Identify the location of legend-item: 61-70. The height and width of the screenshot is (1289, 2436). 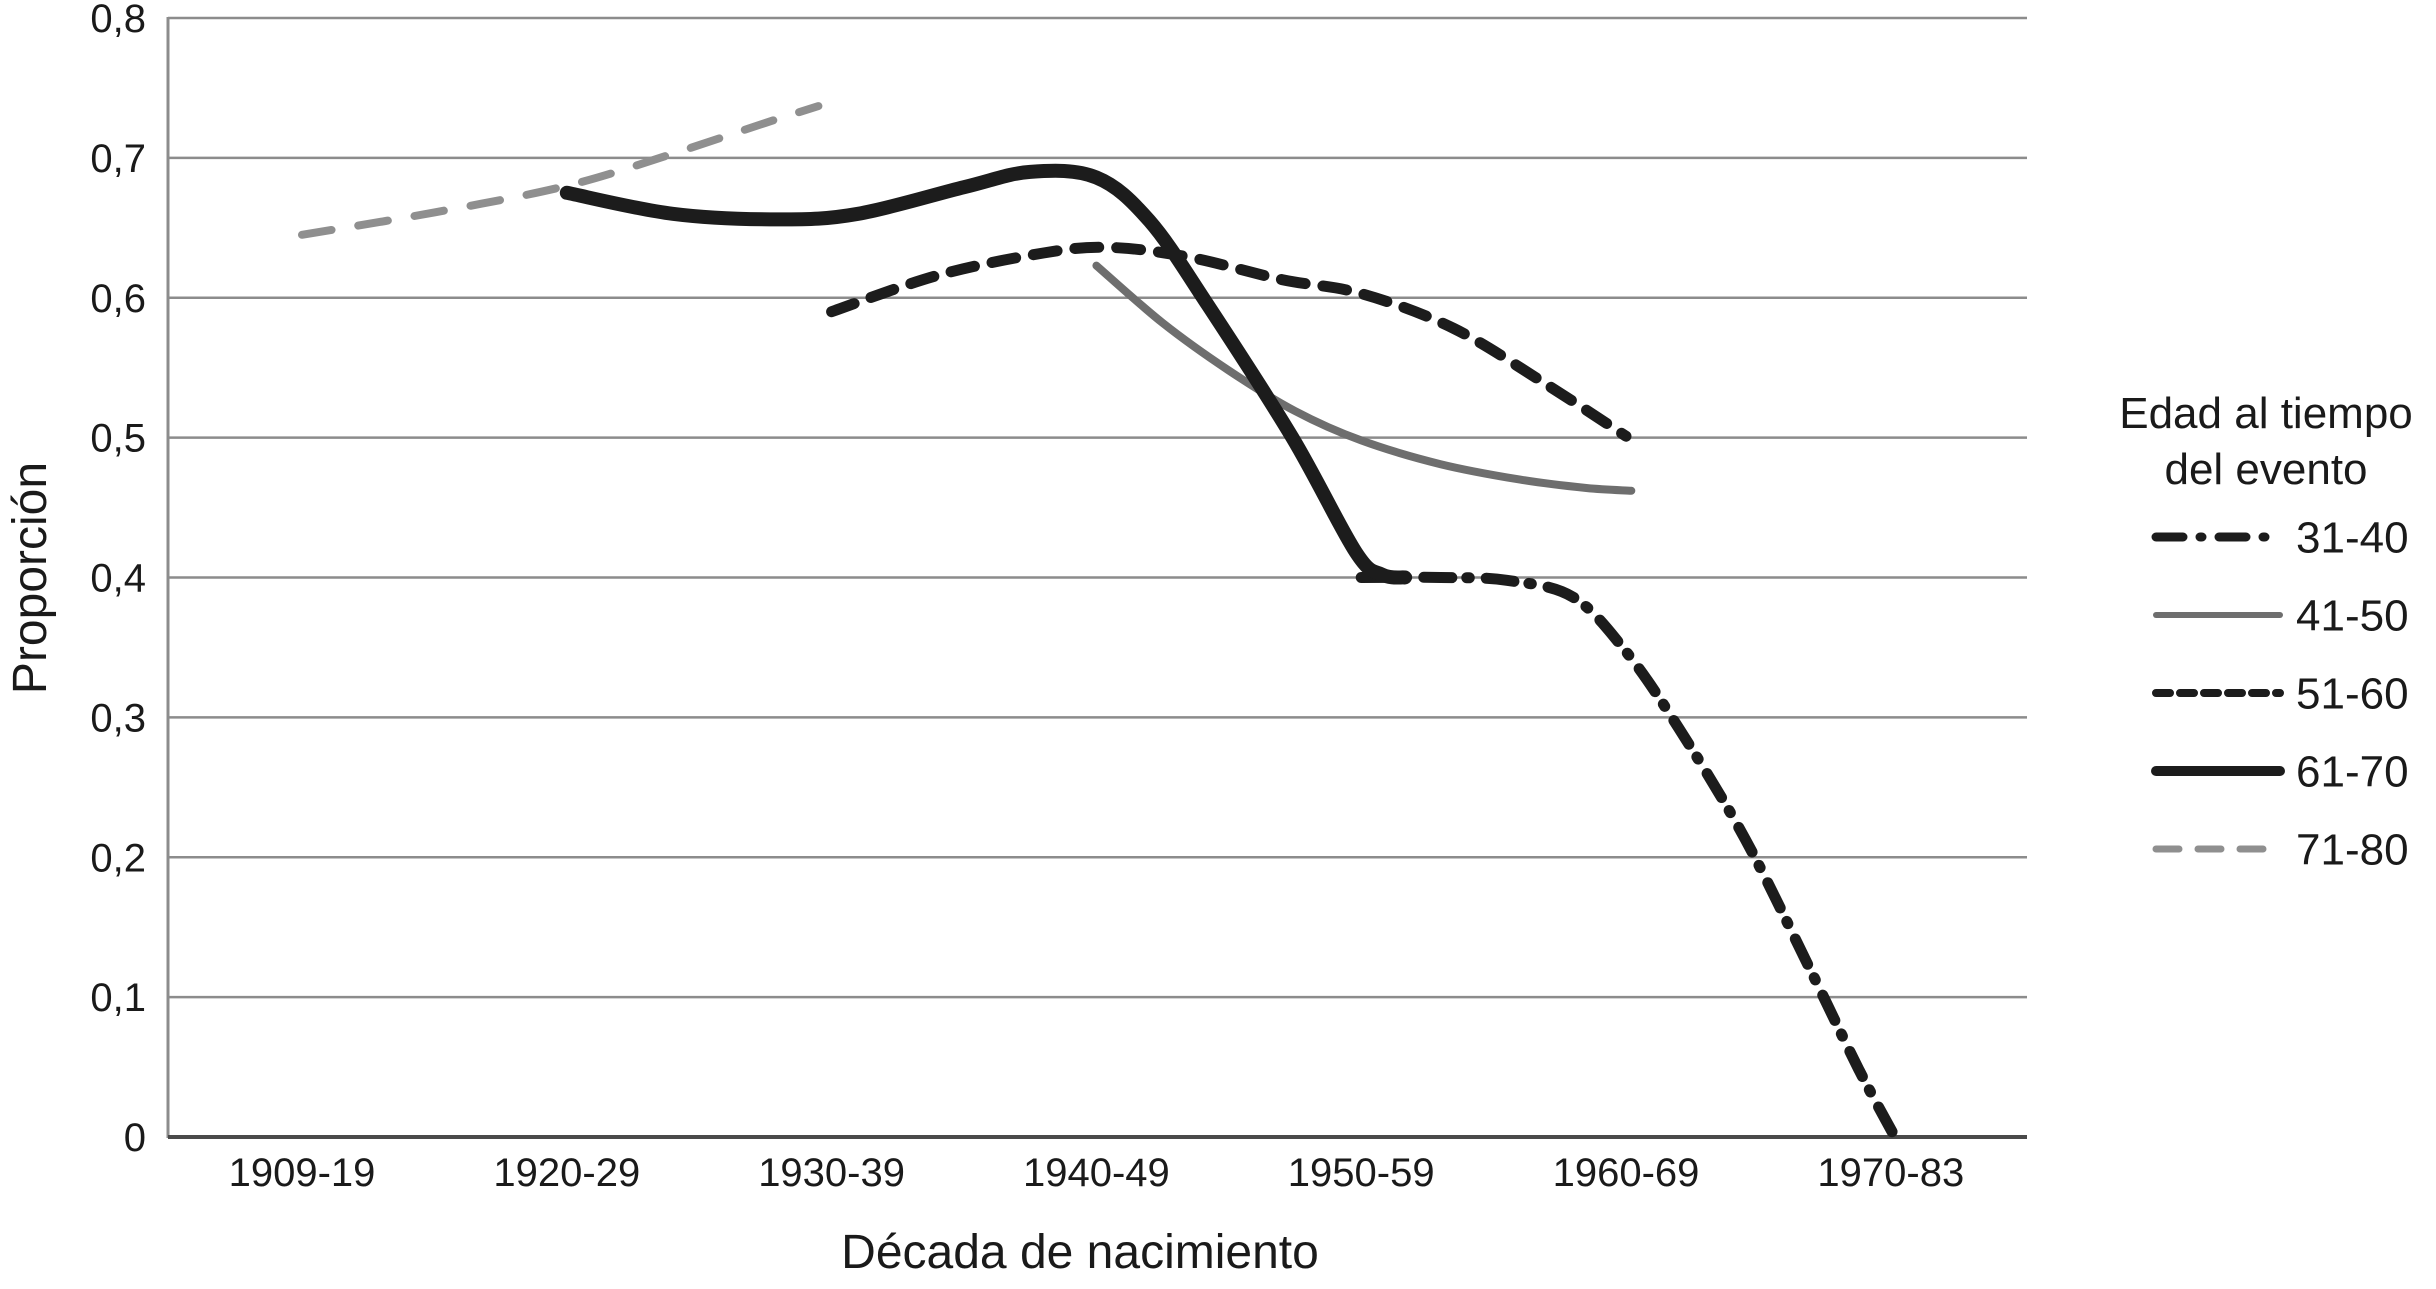
(2280, 771).